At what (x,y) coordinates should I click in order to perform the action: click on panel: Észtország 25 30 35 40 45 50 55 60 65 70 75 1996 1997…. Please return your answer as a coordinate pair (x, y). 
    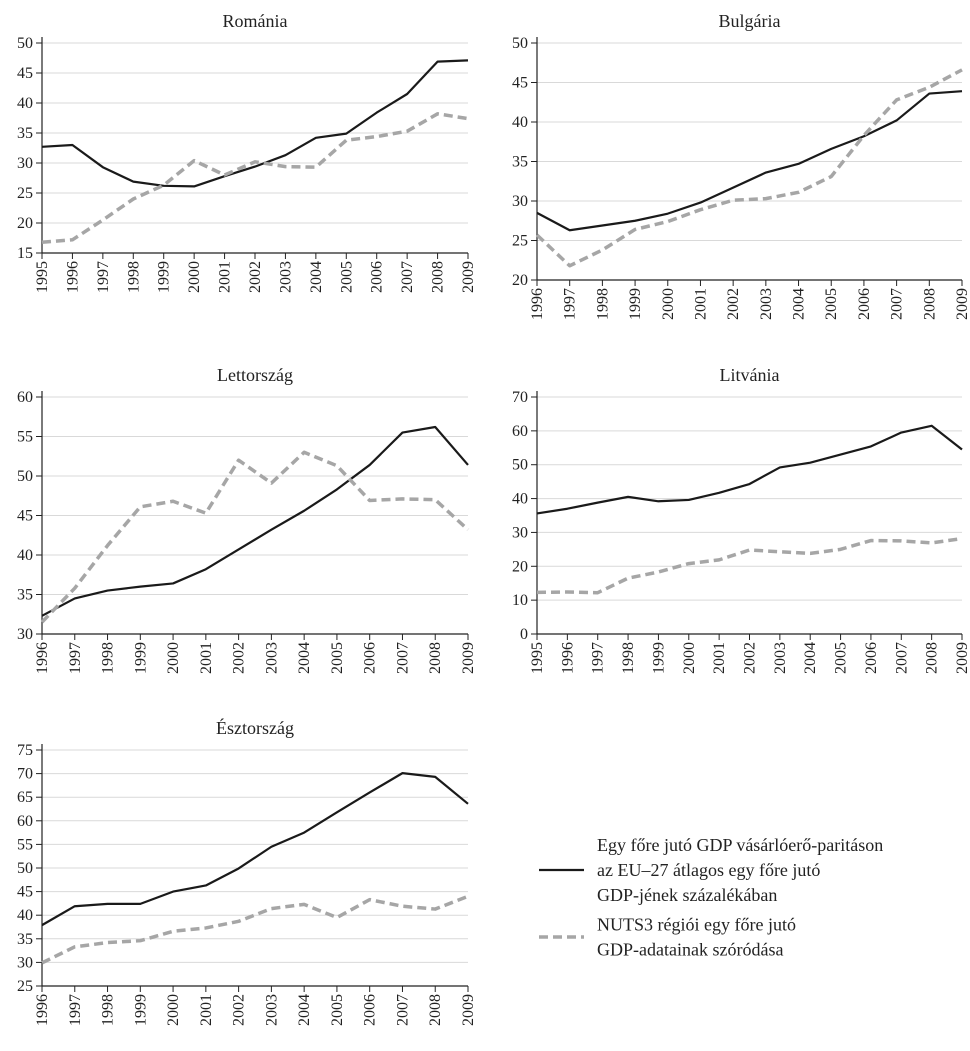
    Looking at the image, I should click on (247, 871).